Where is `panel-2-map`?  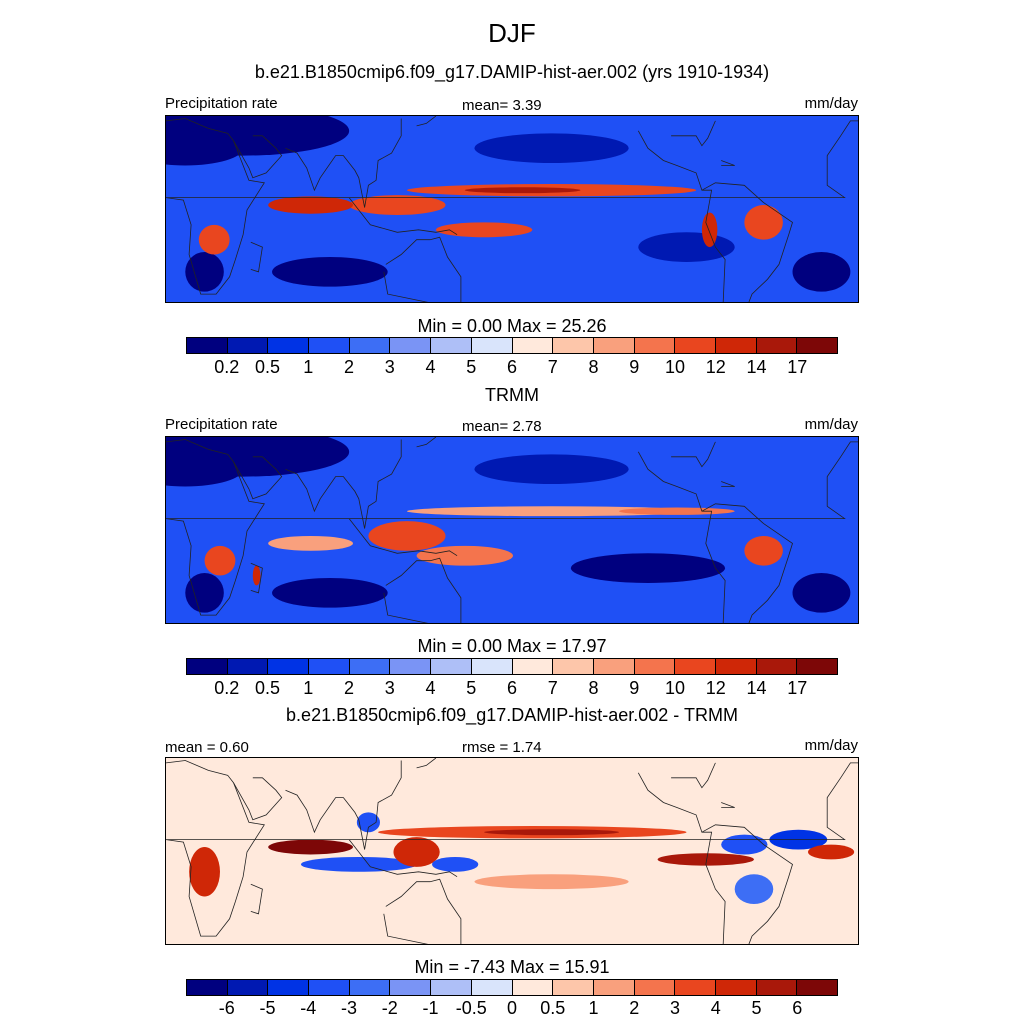
panel-2-map is located at coordinates (512, 530).